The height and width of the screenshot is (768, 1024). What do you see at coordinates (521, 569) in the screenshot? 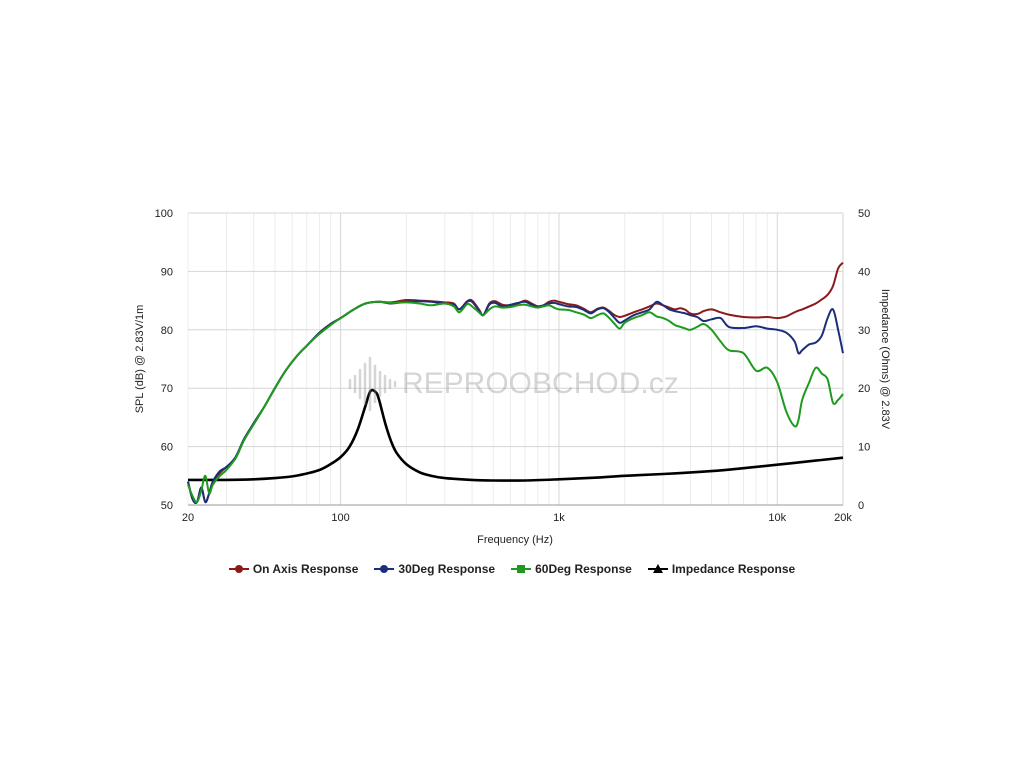
I see `square-marker-icon` at bounding box center [521, 569].